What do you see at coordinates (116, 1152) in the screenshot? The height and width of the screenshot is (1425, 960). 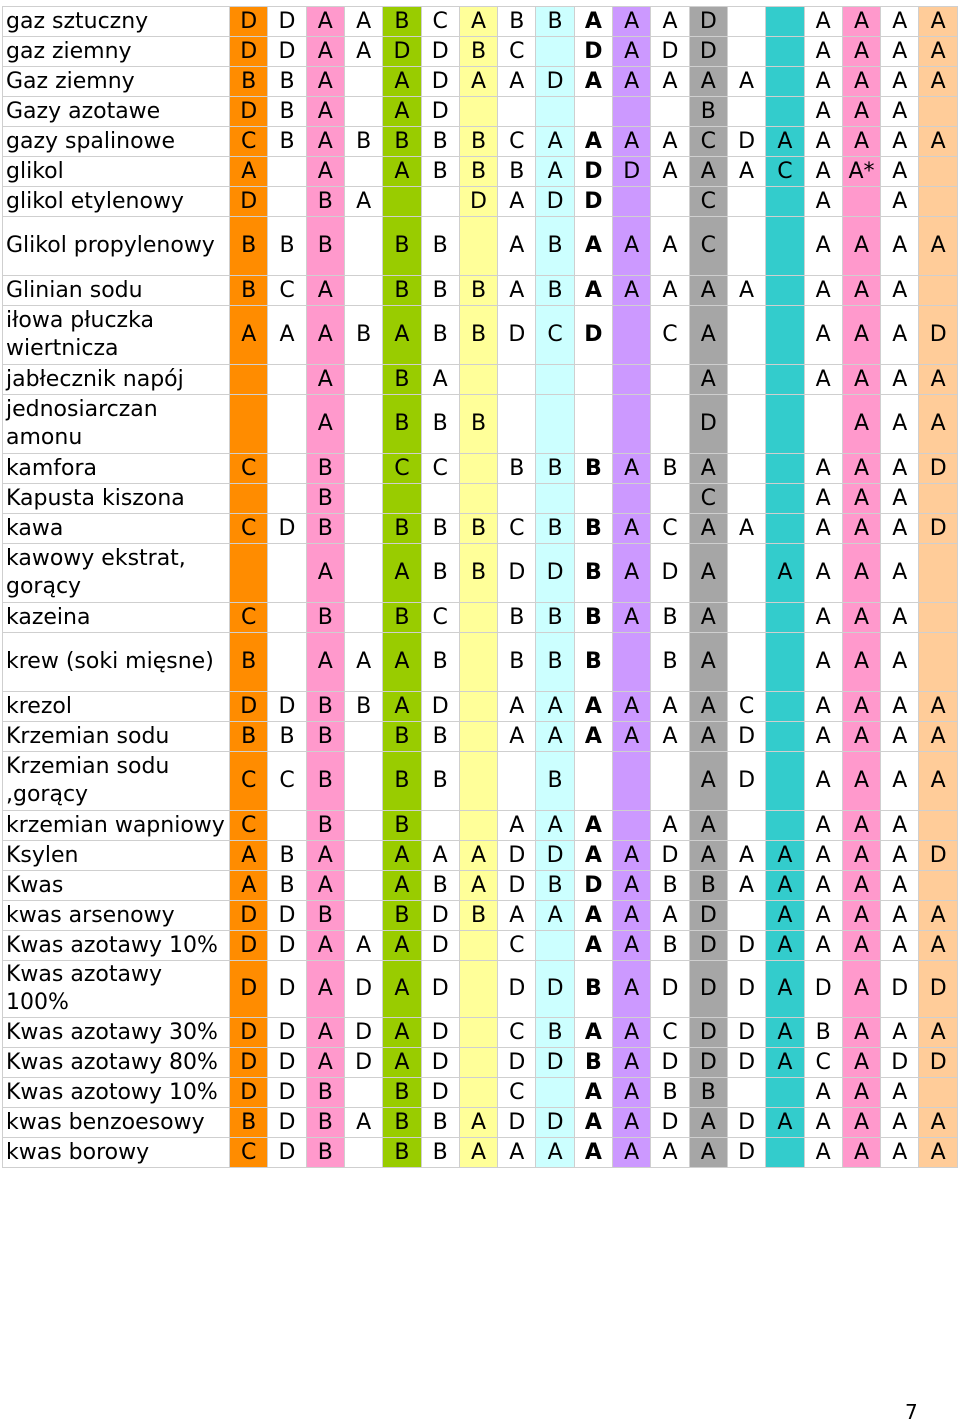 I see `substance-name: kwas borowy` at bounding box center [116, 1152].